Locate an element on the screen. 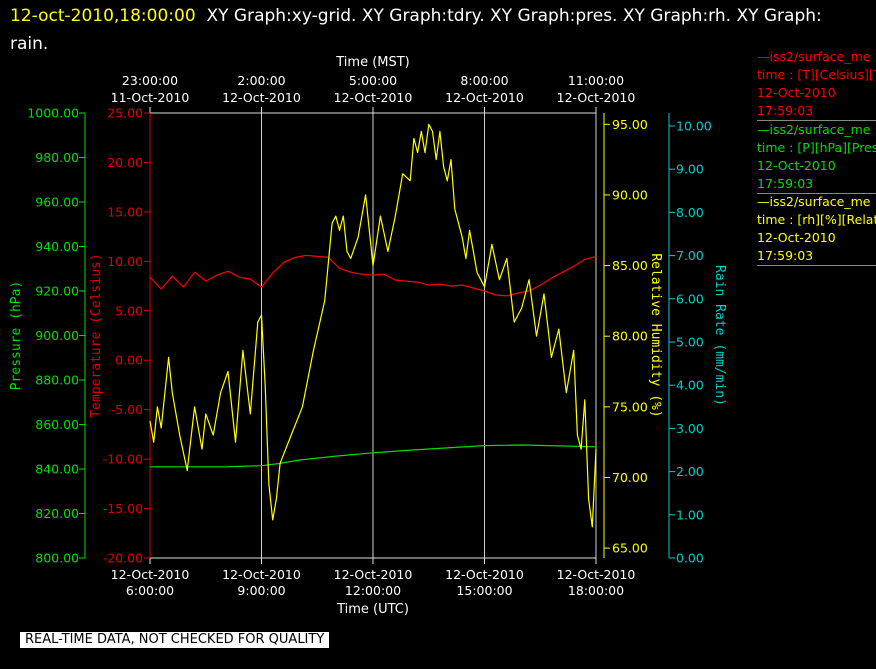 The height and width of the screenshot is (669, 876). x-tick-time: 9:00:00 is located at coordinates (261, 590).